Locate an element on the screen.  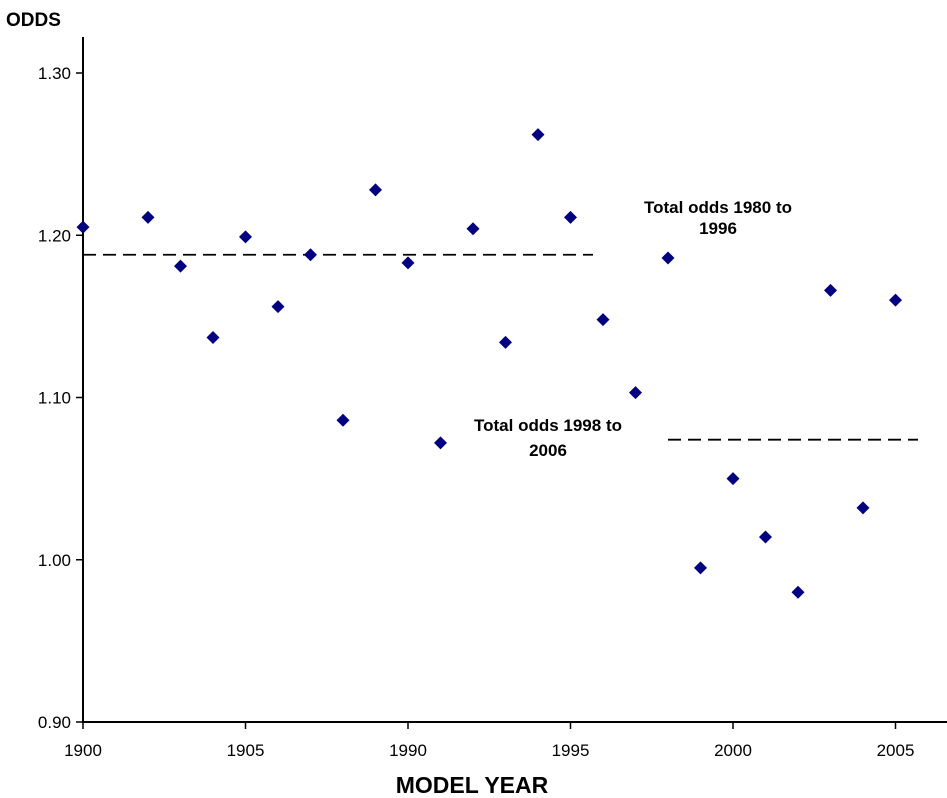
data-point-1998 is located at coordinates (668, 258).